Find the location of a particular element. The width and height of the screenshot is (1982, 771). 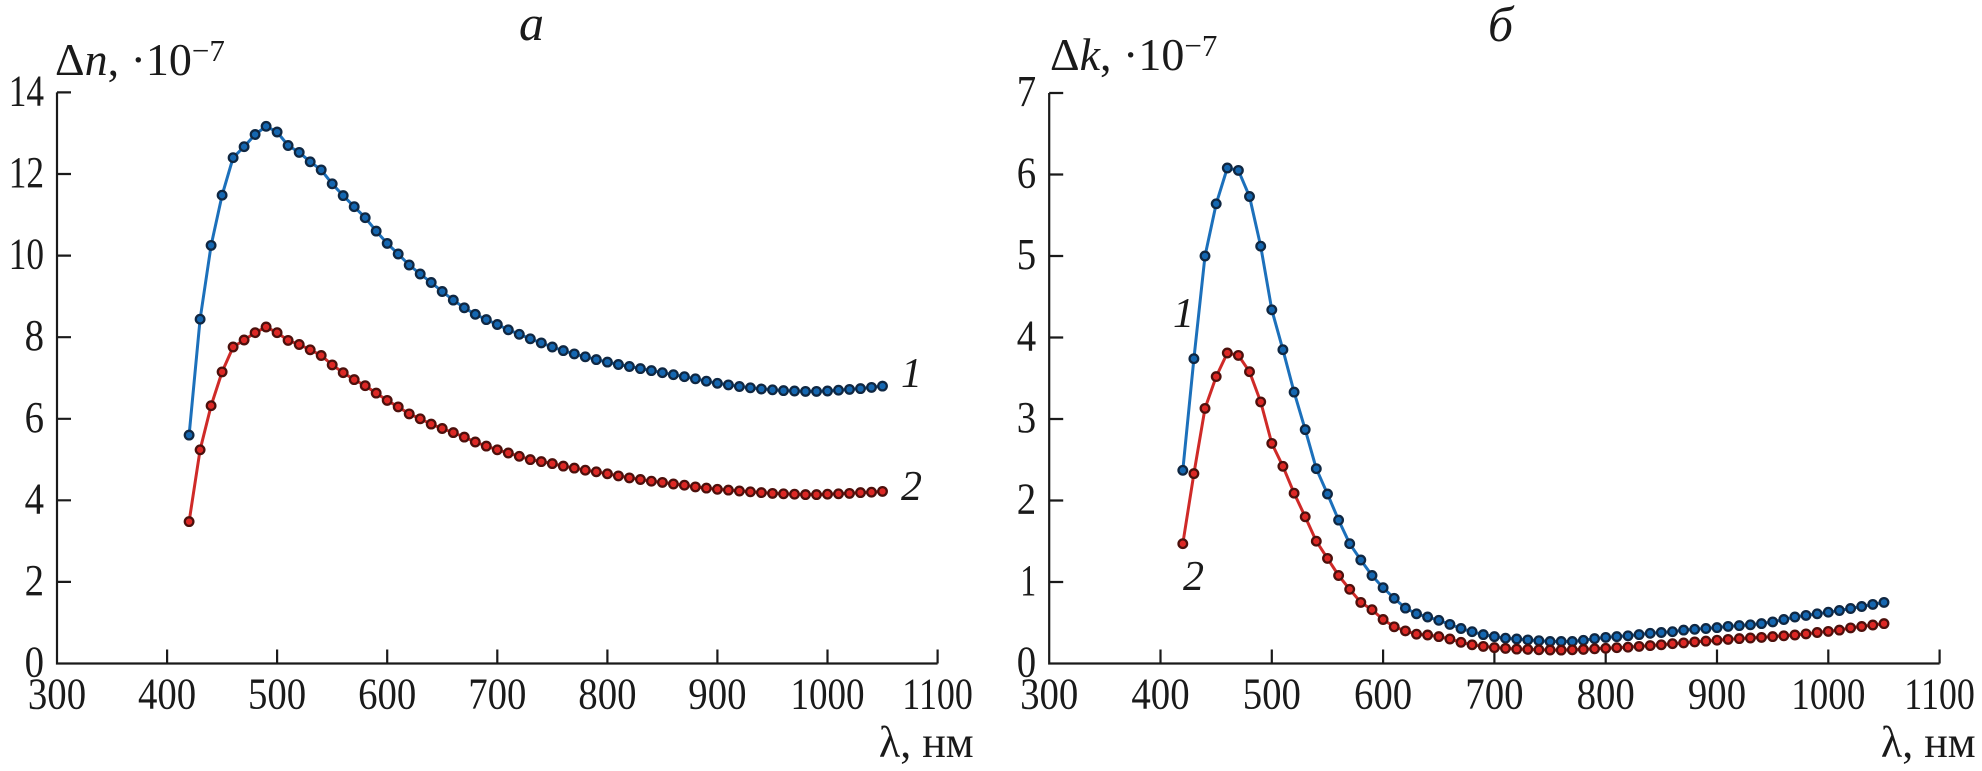

svg-text: 14 is located at coordinates (26, 90).